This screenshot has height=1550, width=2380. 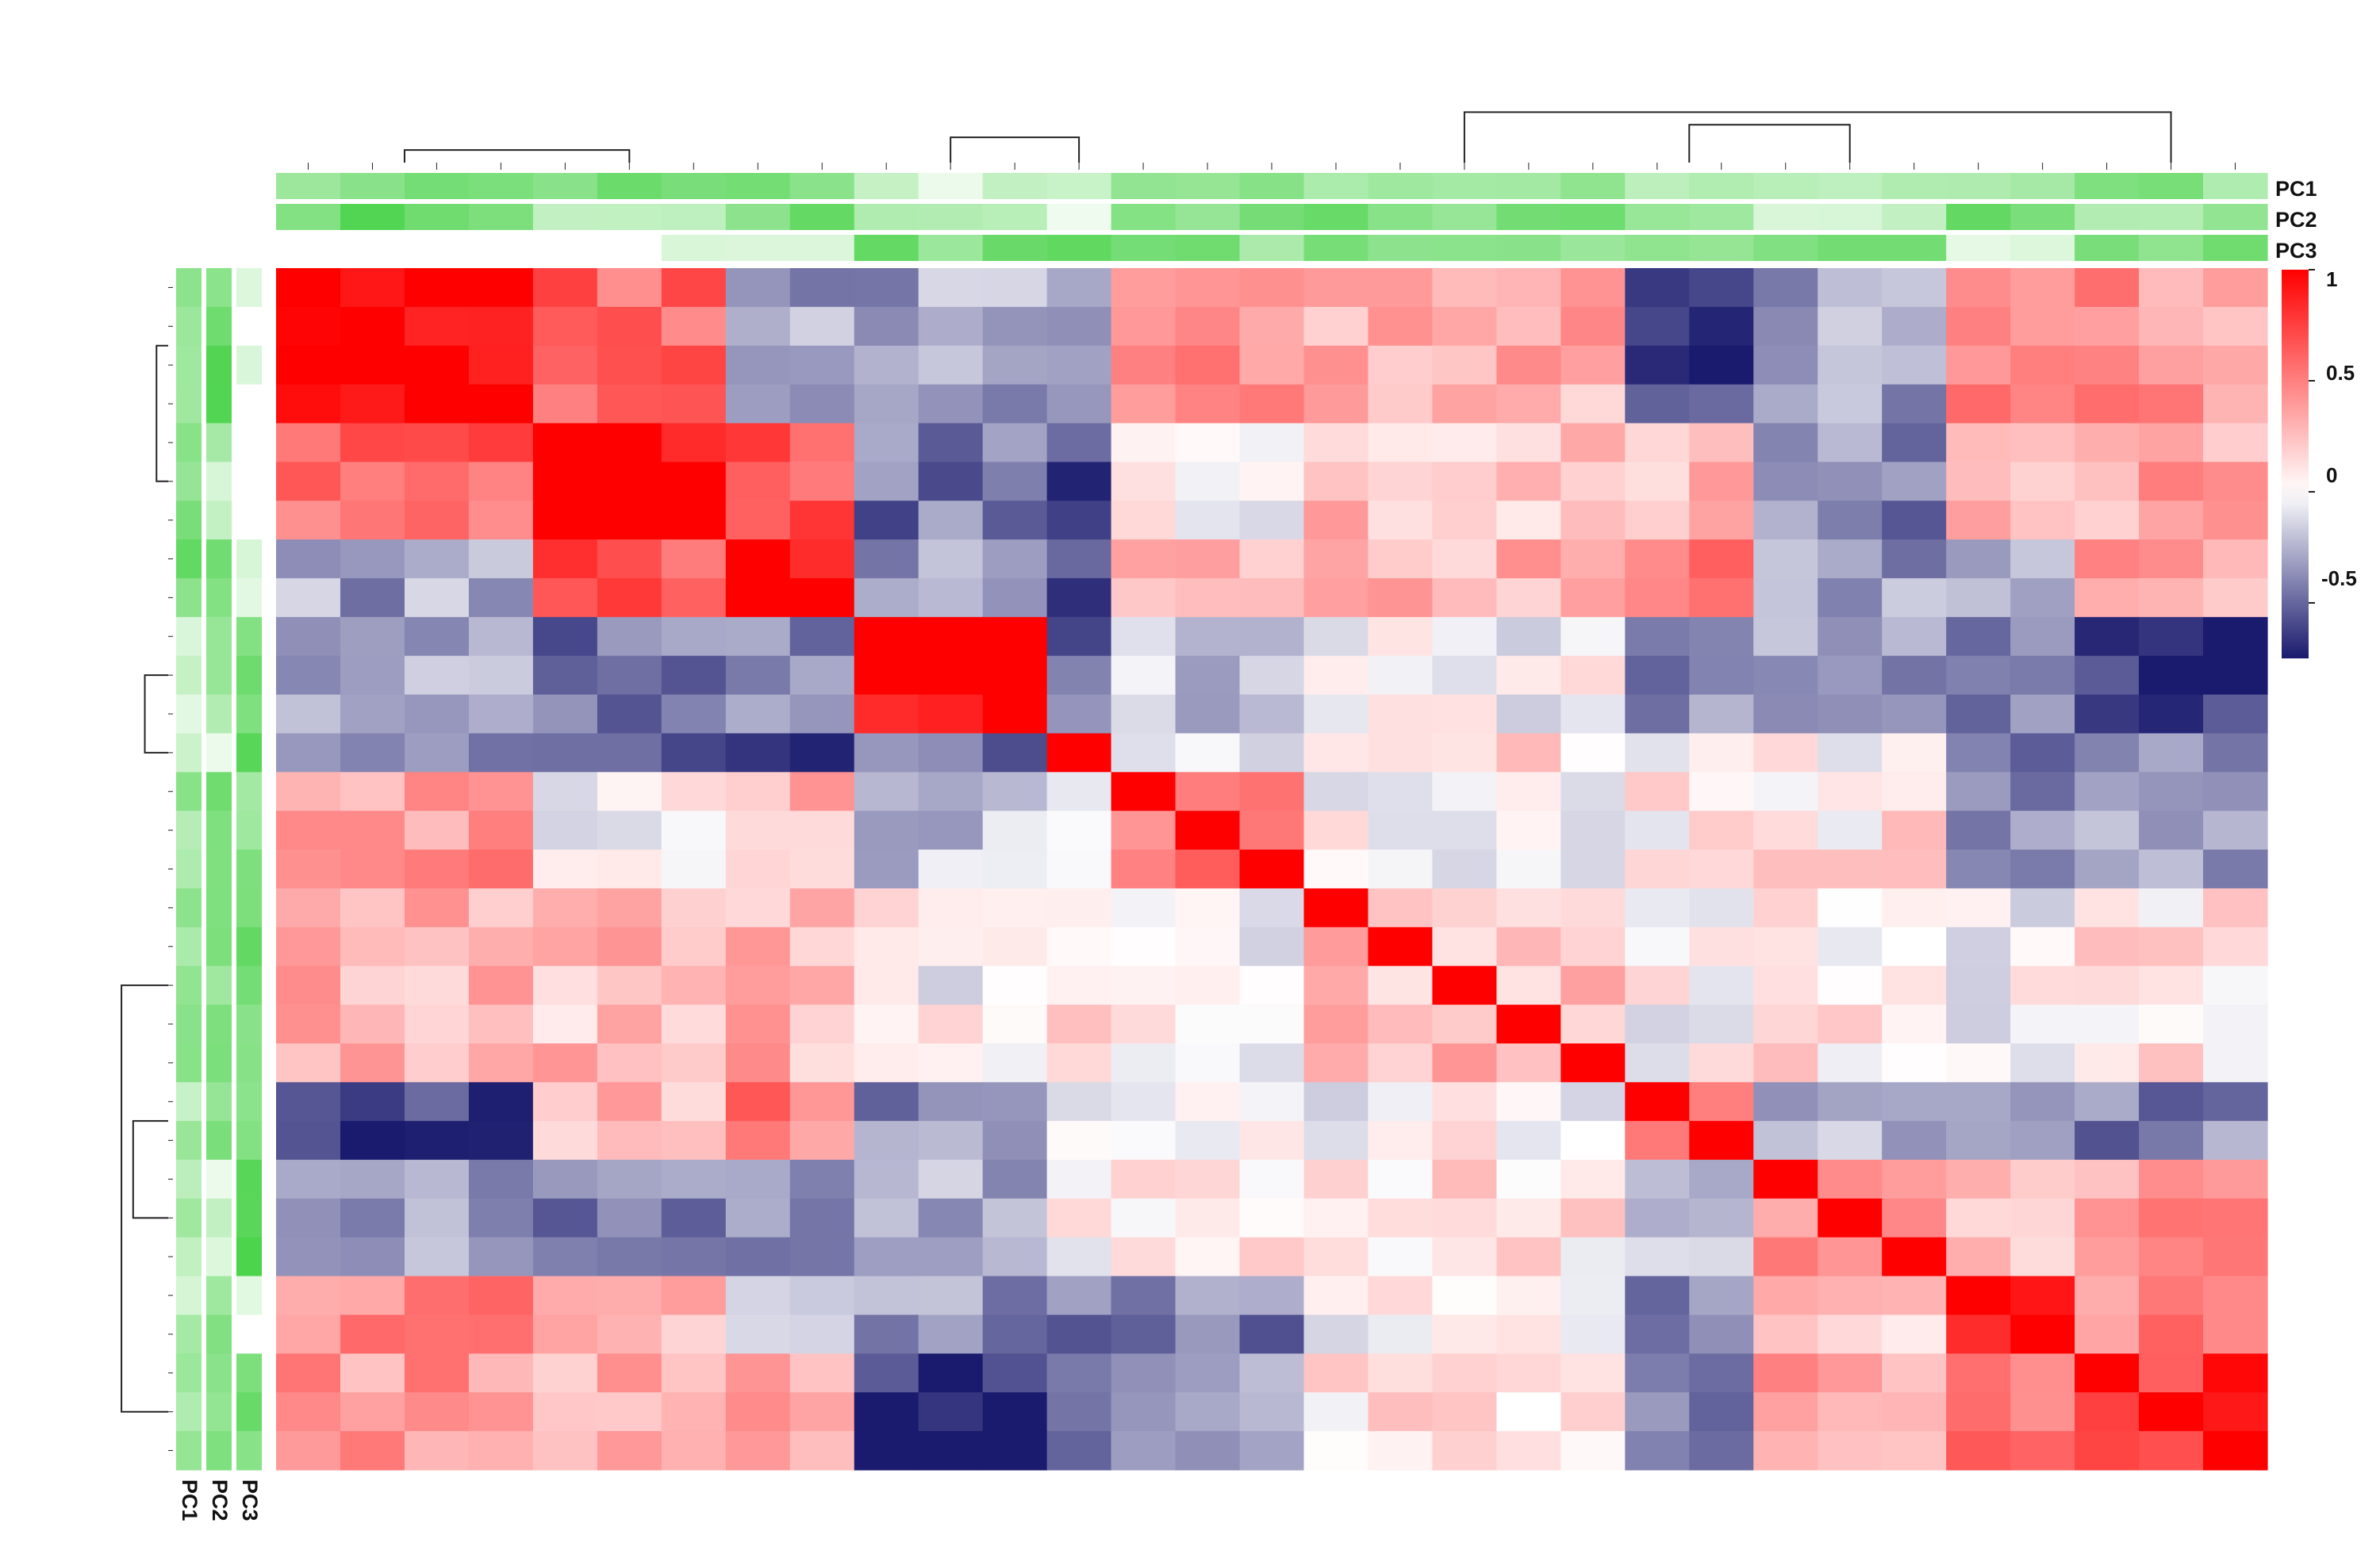 I want to click on column-annotation-tracks, so click(x=1272, y=217).